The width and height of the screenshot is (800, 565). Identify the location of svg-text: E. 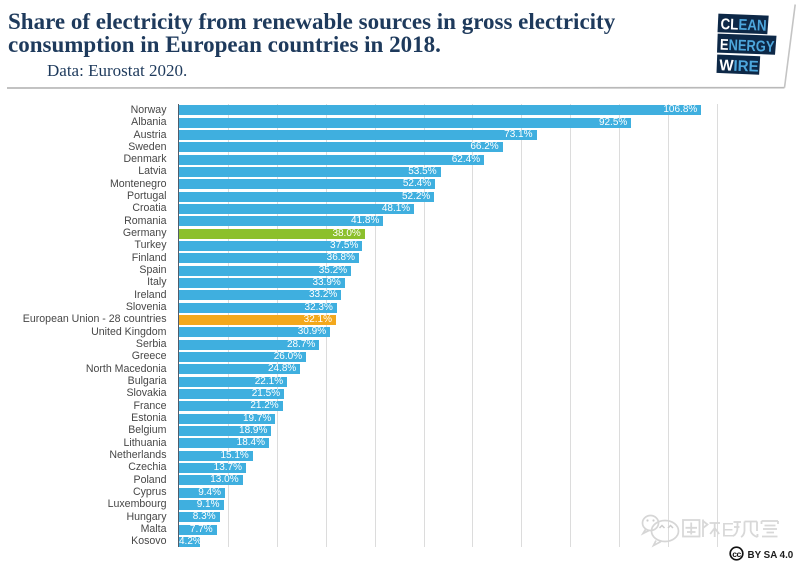
(728, 531).